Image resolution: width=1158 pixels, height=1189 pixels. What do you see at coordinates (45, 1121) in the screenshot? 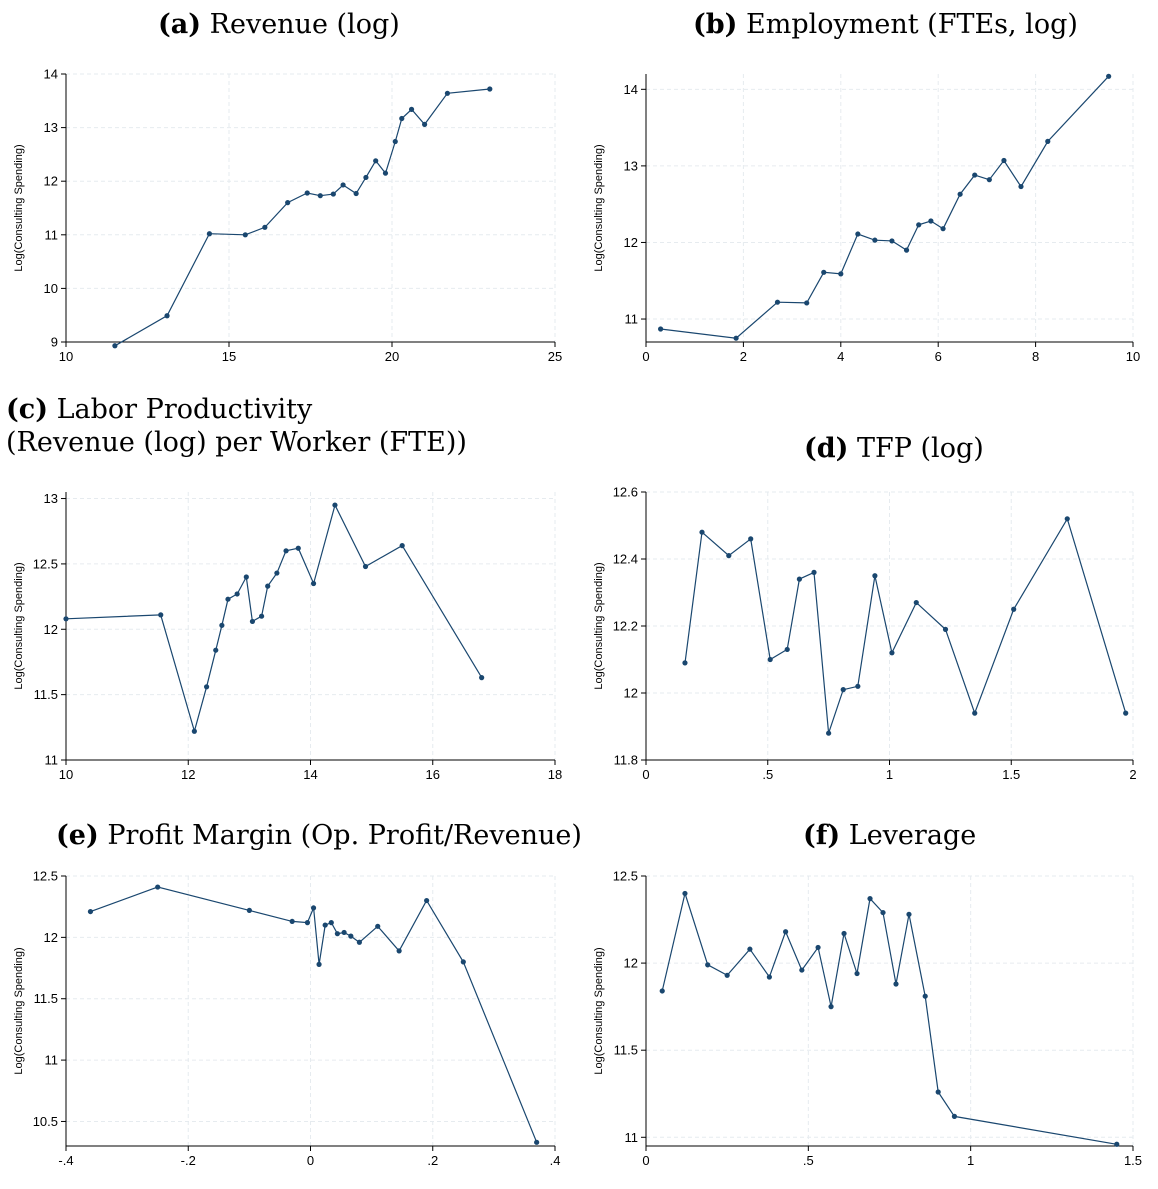
I see `y-tick-label: 10.5` at bounding box center [45, 1121].